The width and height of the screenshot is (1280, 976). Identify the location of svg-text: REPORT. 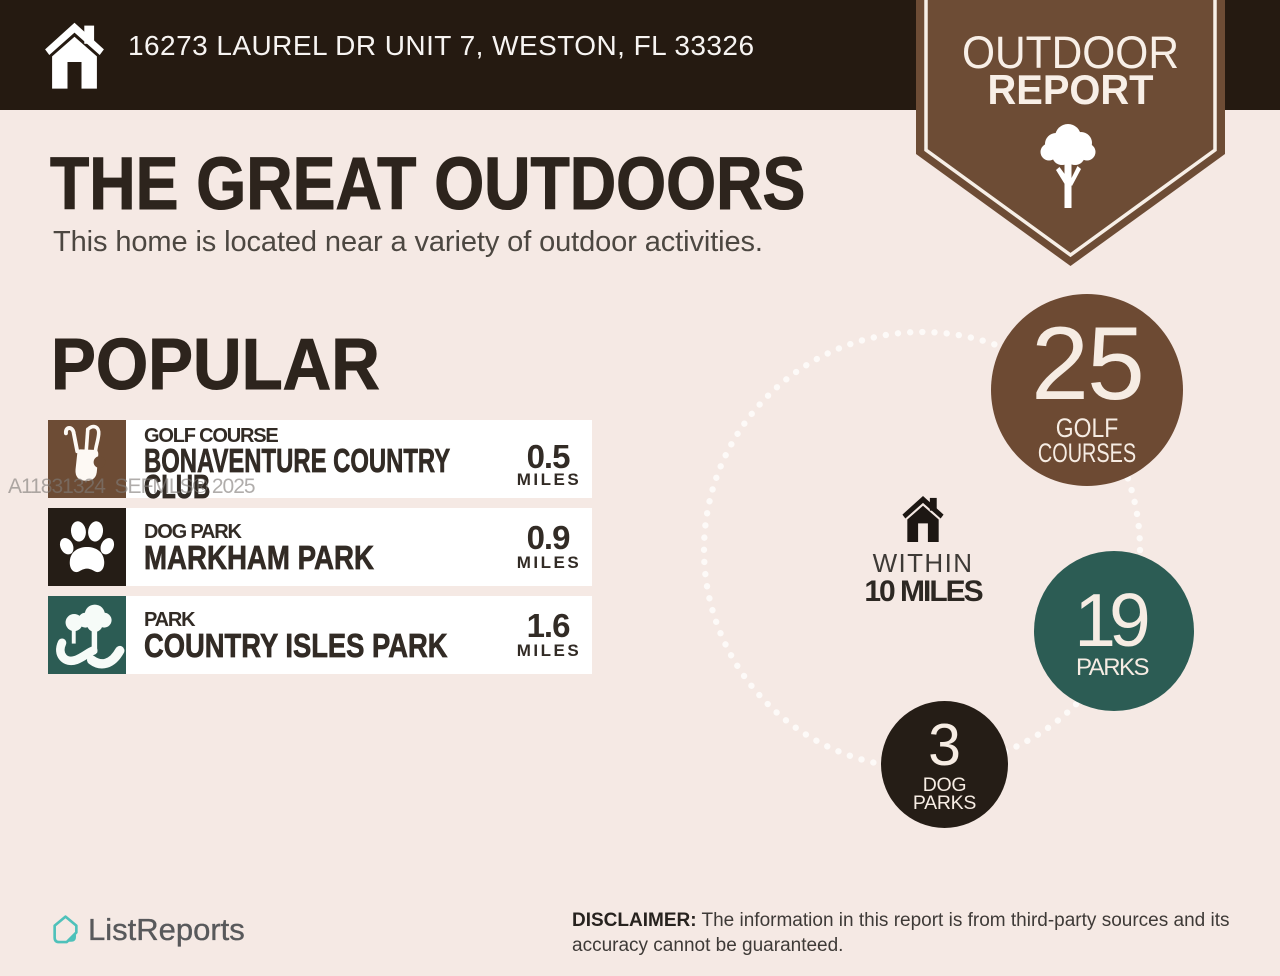
(1071, 89).